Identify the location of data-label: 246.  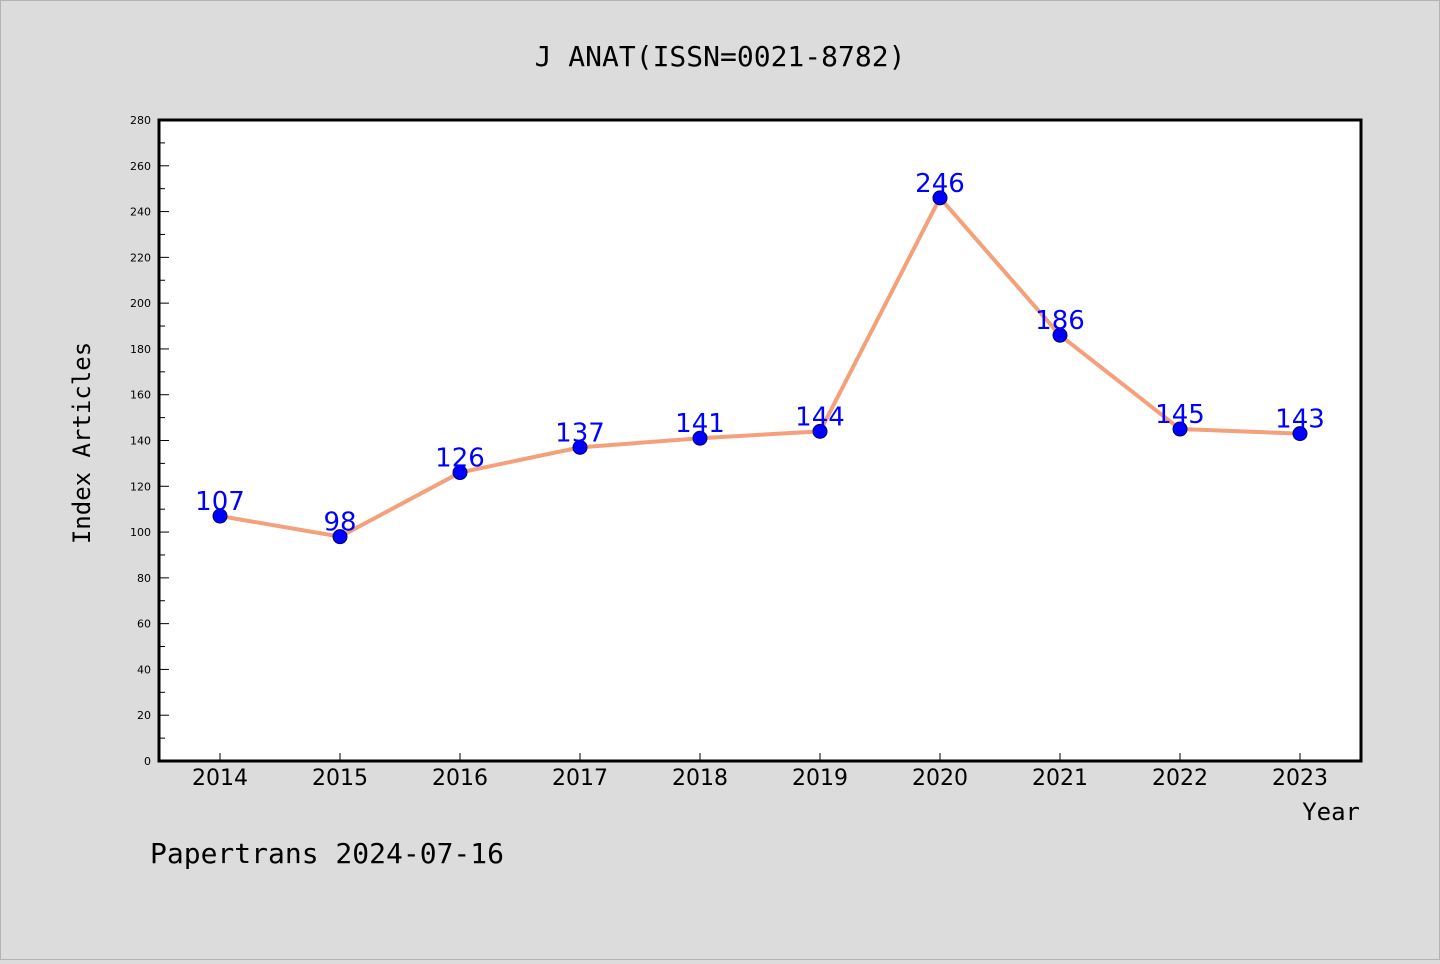
(940, 184).